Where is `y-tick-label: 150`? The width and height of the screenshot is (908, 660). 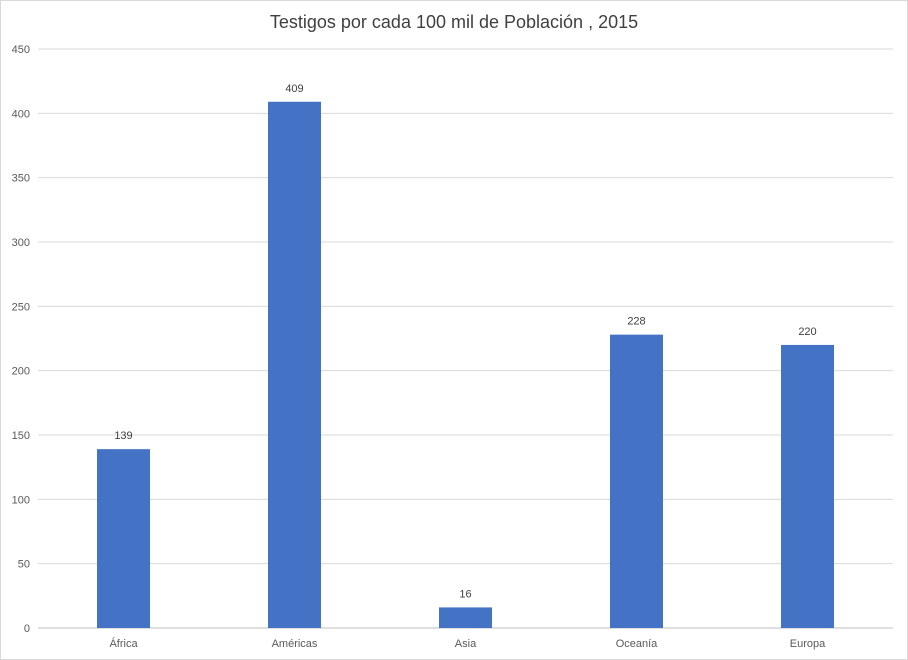 y-tick-label: 150 is located at coordinates (21, 436).